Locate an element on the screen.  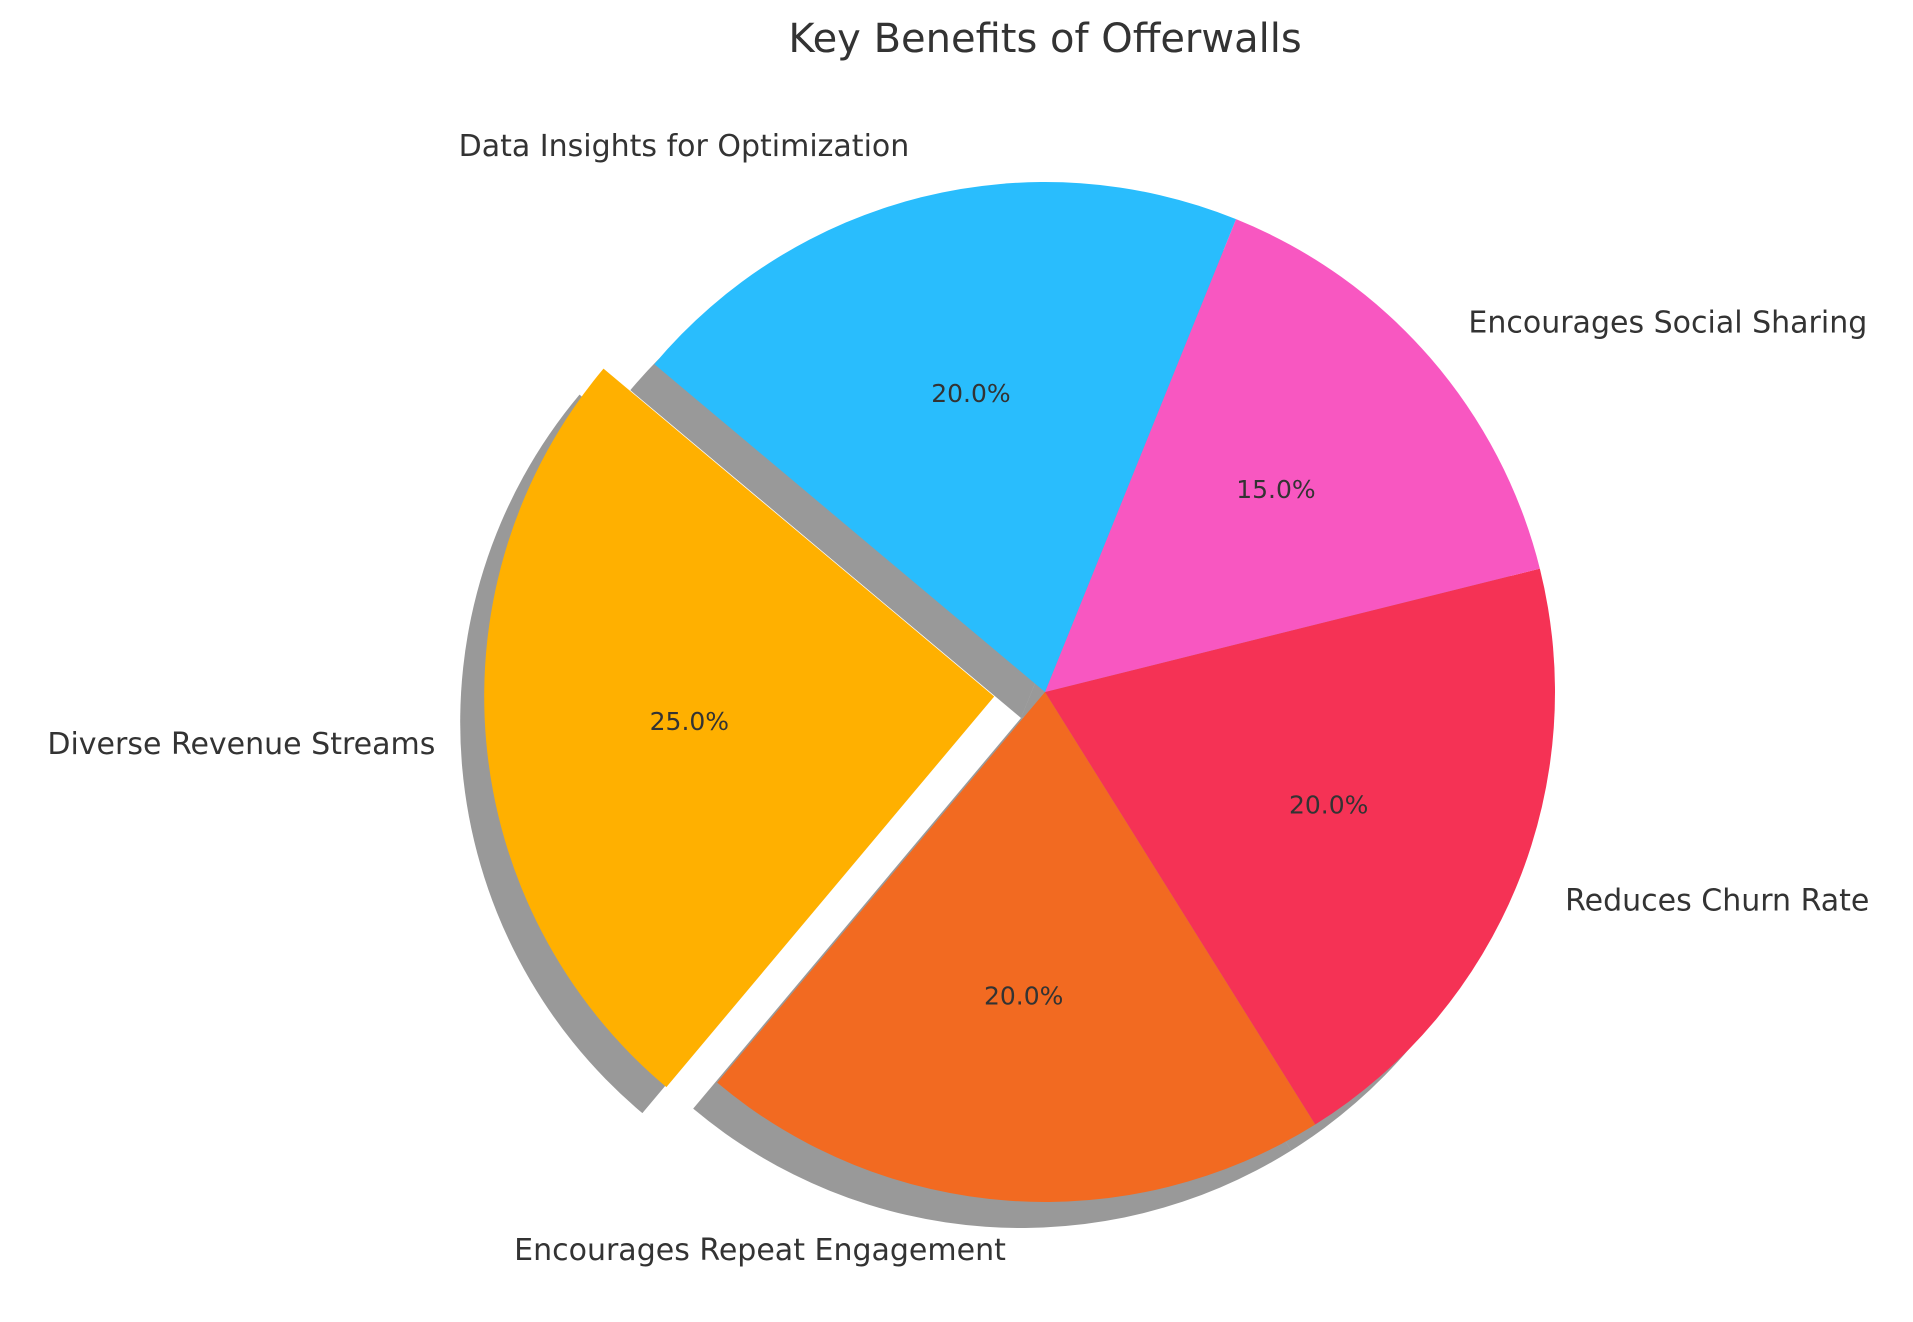
percent-label-data-insights-for-optimization: 20.0% is located at coordinates (970, 393).